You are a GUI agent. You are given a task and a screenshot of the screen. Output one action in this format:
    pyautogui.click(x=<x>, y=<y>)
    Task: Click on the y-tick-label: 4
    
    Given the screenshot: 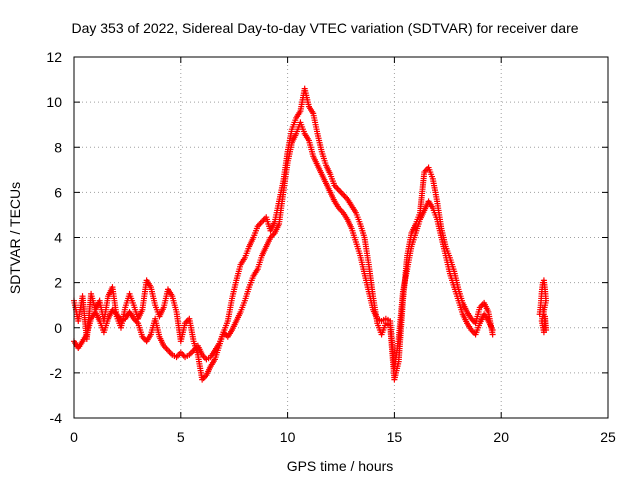 What is the action you would take?
    pyautogui.click(x=58, y=238)
    